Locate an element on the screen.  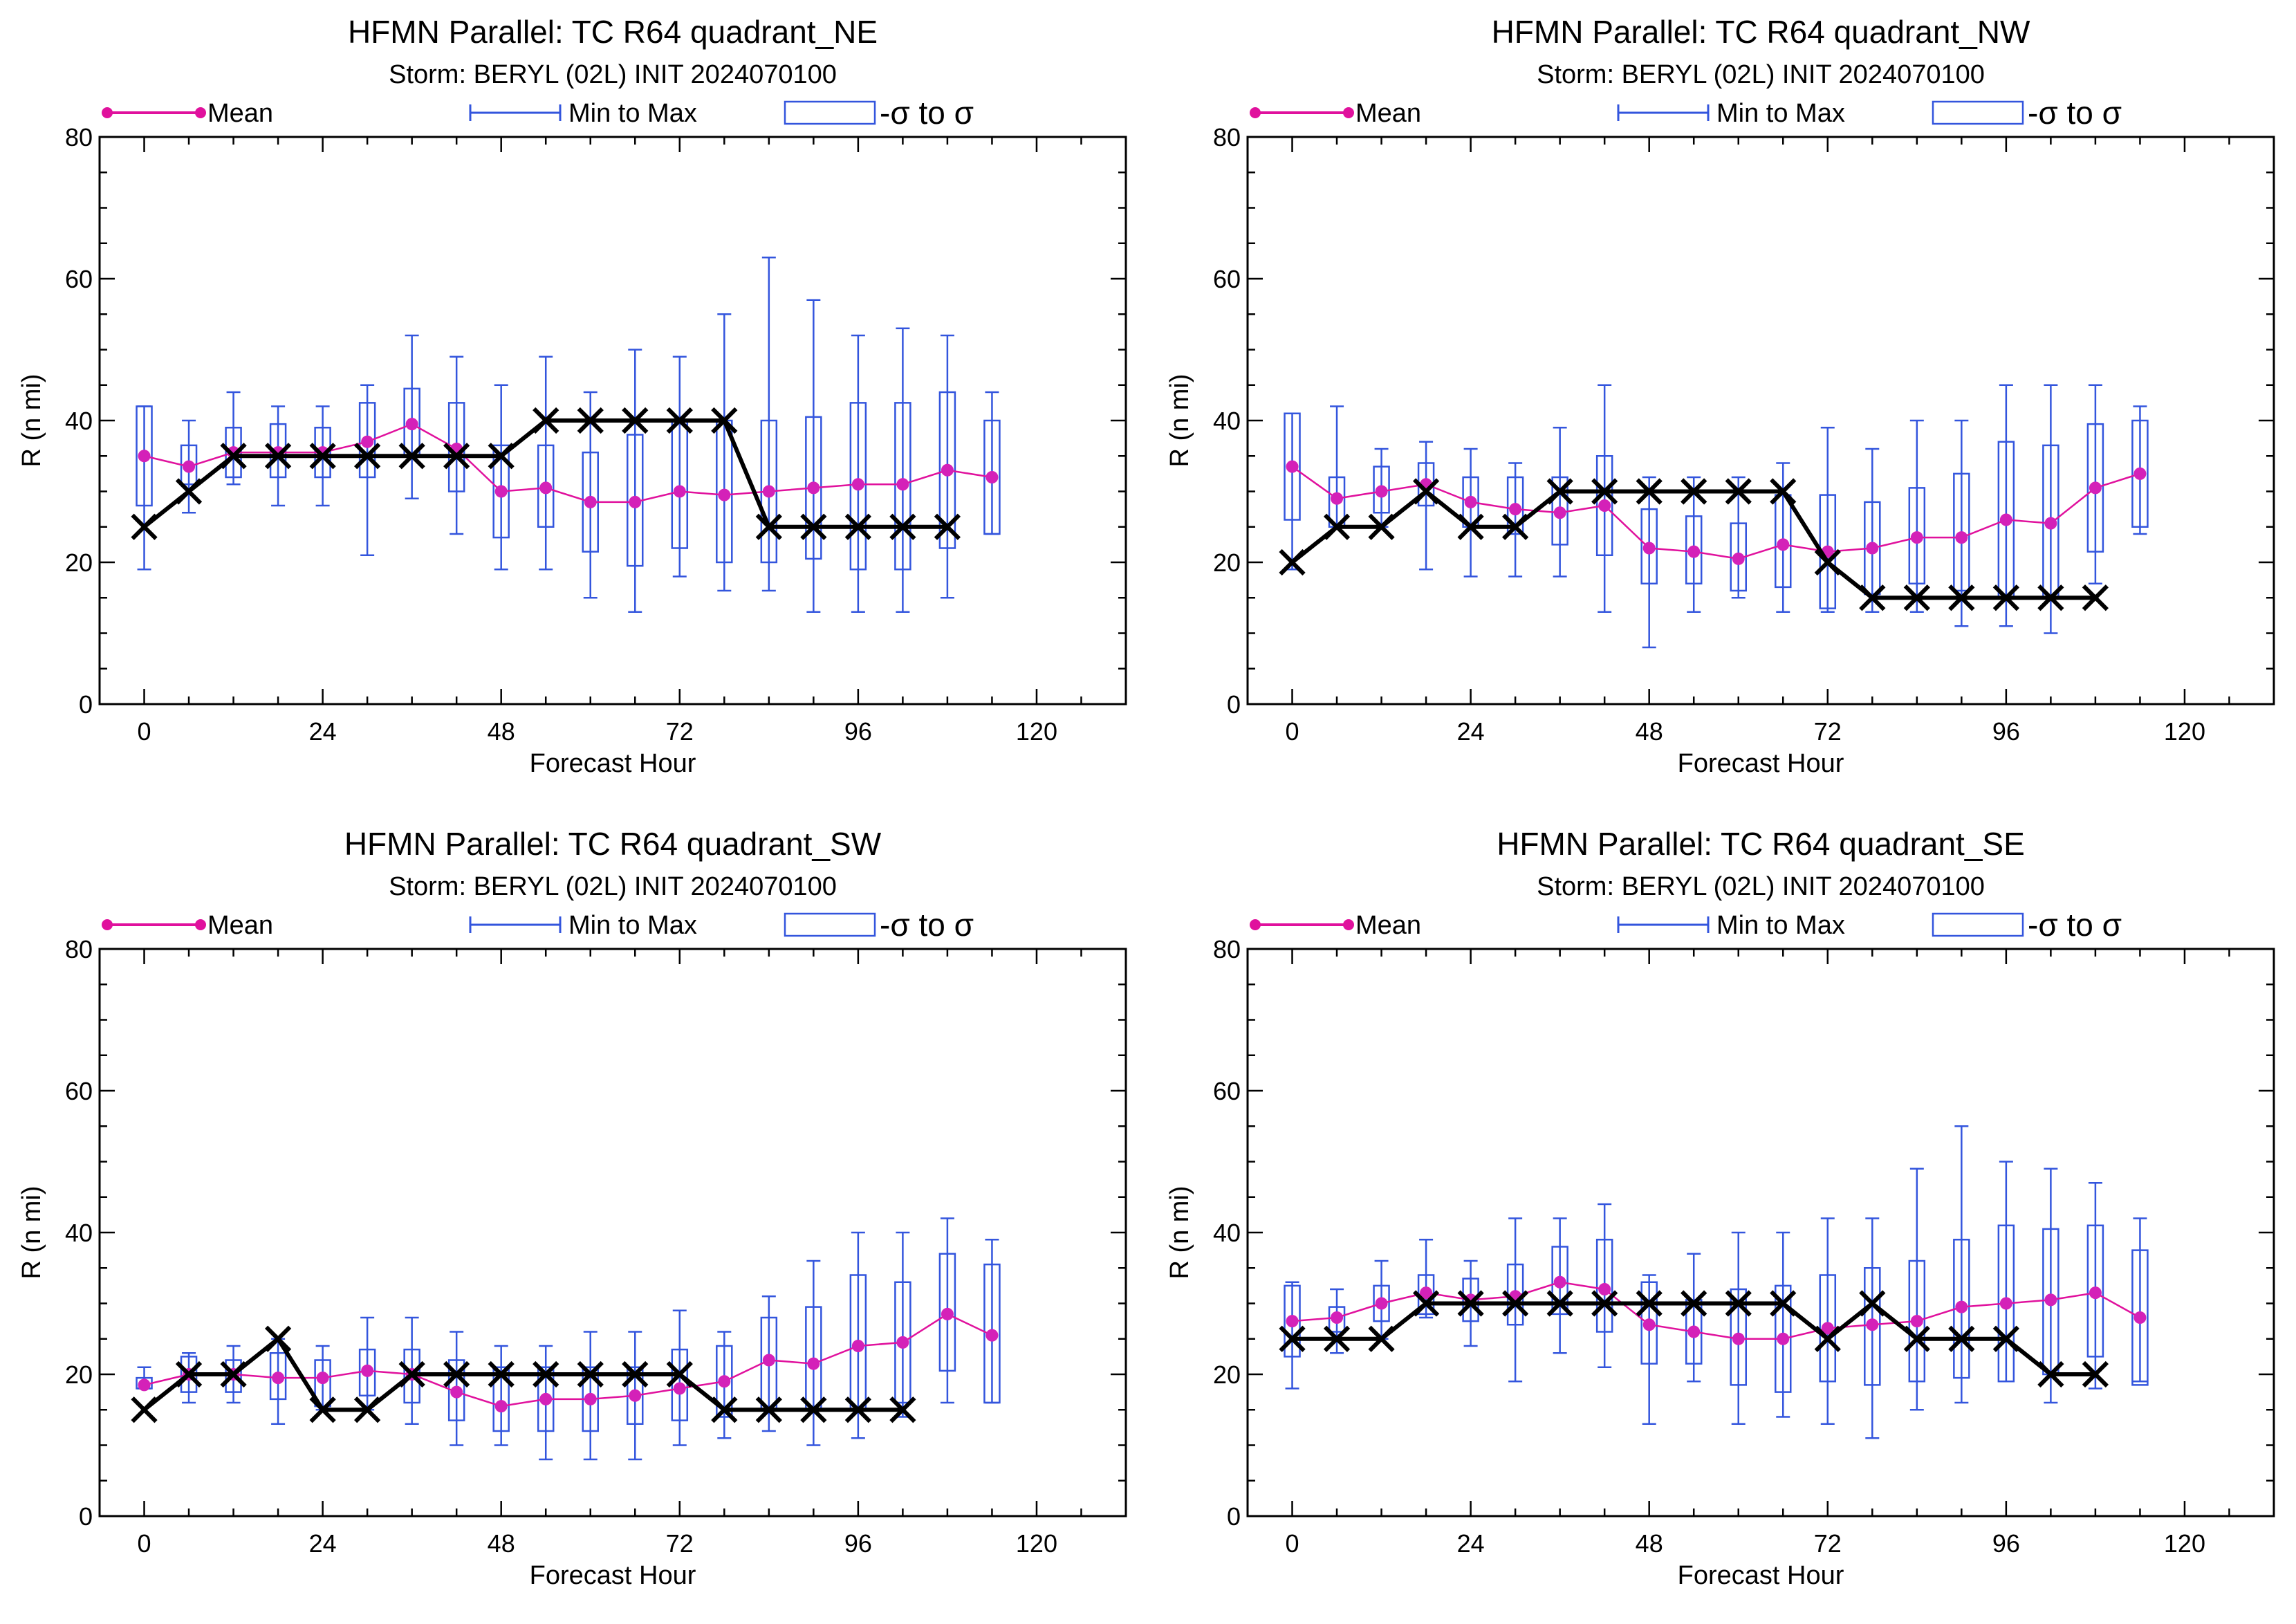
y-tick-label: 80 is located at coordinates (1227, 949).